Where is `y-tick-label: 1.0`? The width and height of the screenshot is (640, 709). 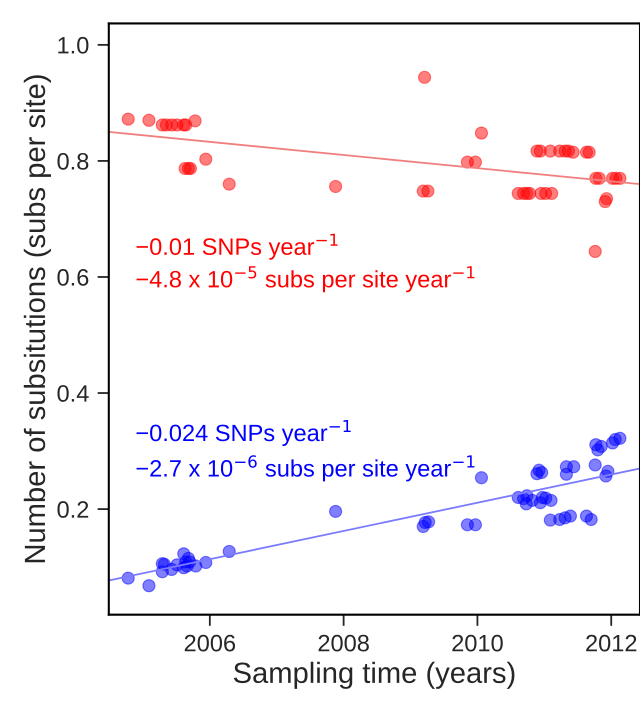
y-tick-label: 1.0 is located at coordinates (73, 45).